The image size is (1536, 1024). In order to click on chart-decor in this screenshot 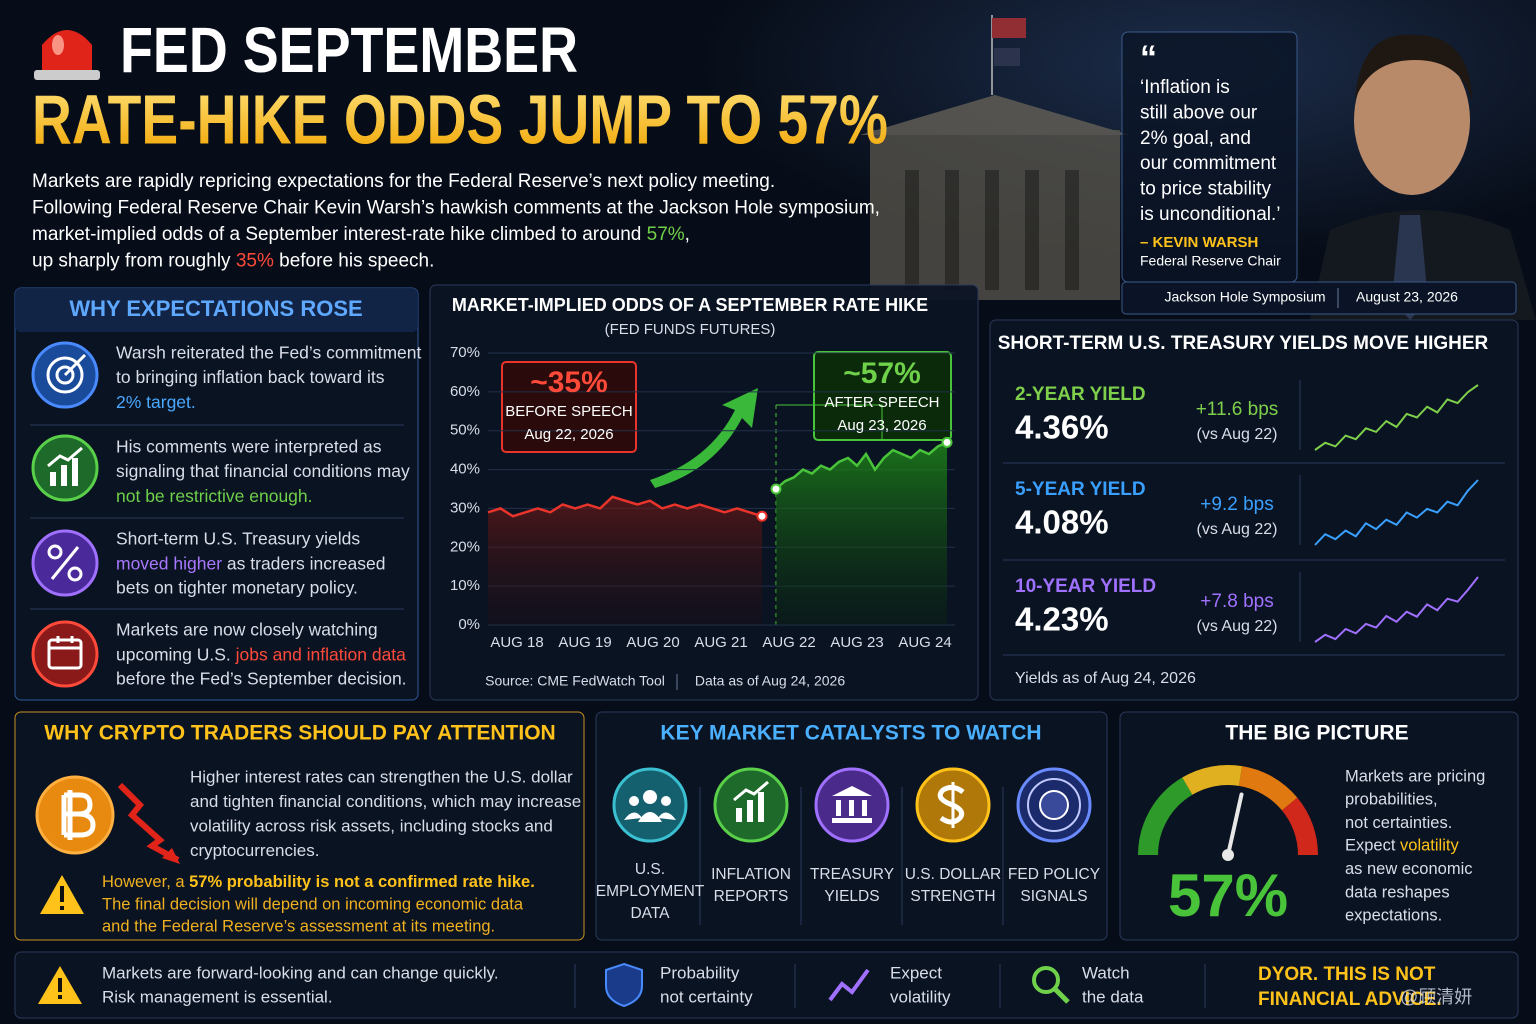, I will do `click(726, 488)`.